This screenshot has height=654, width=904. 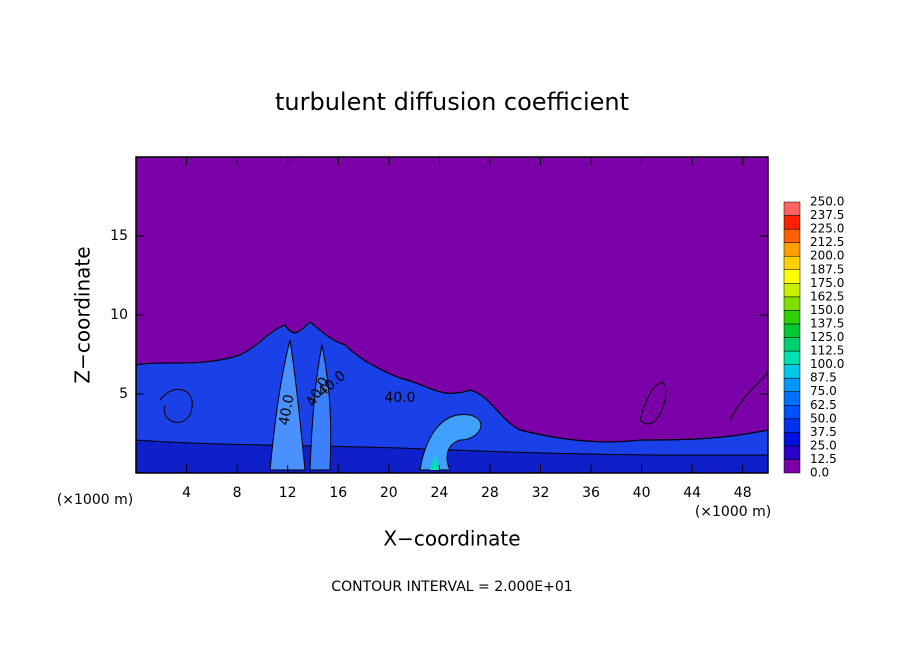 I want to click on colorbar-label: 137.5, so click(x=827, y=323).